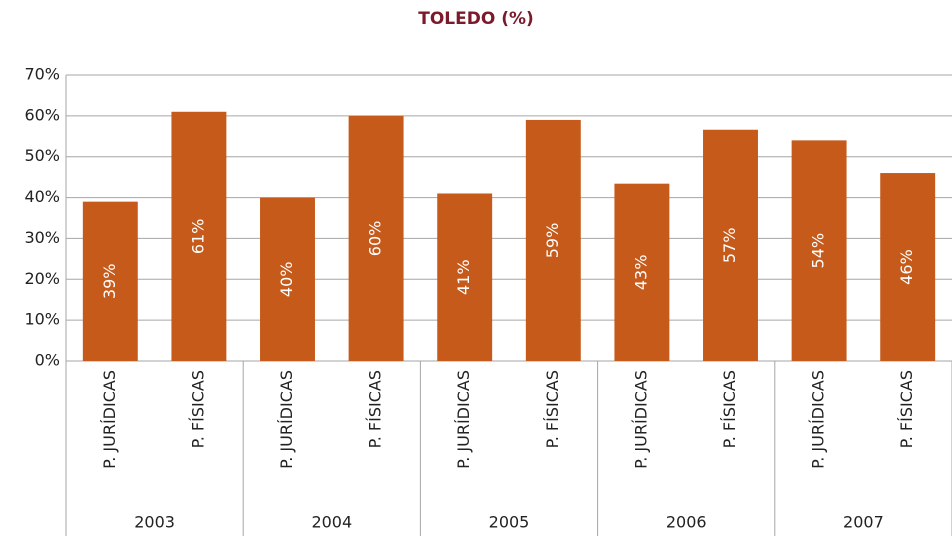  Describe the element at coordinates (863, 522) in the screenshot. I see `group-label: 2007` at that location.